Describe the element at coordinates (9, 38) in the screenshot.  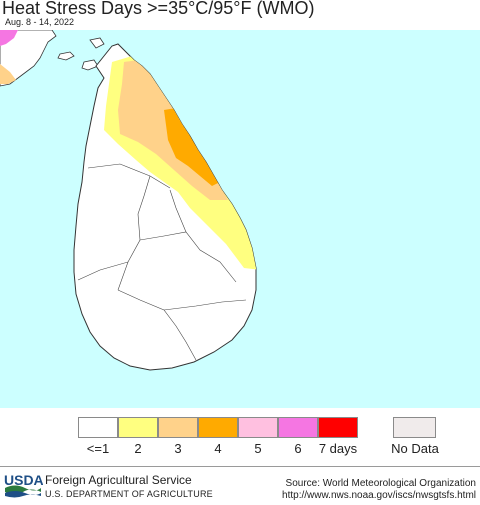
I see `india-heat-6-days` at that location.